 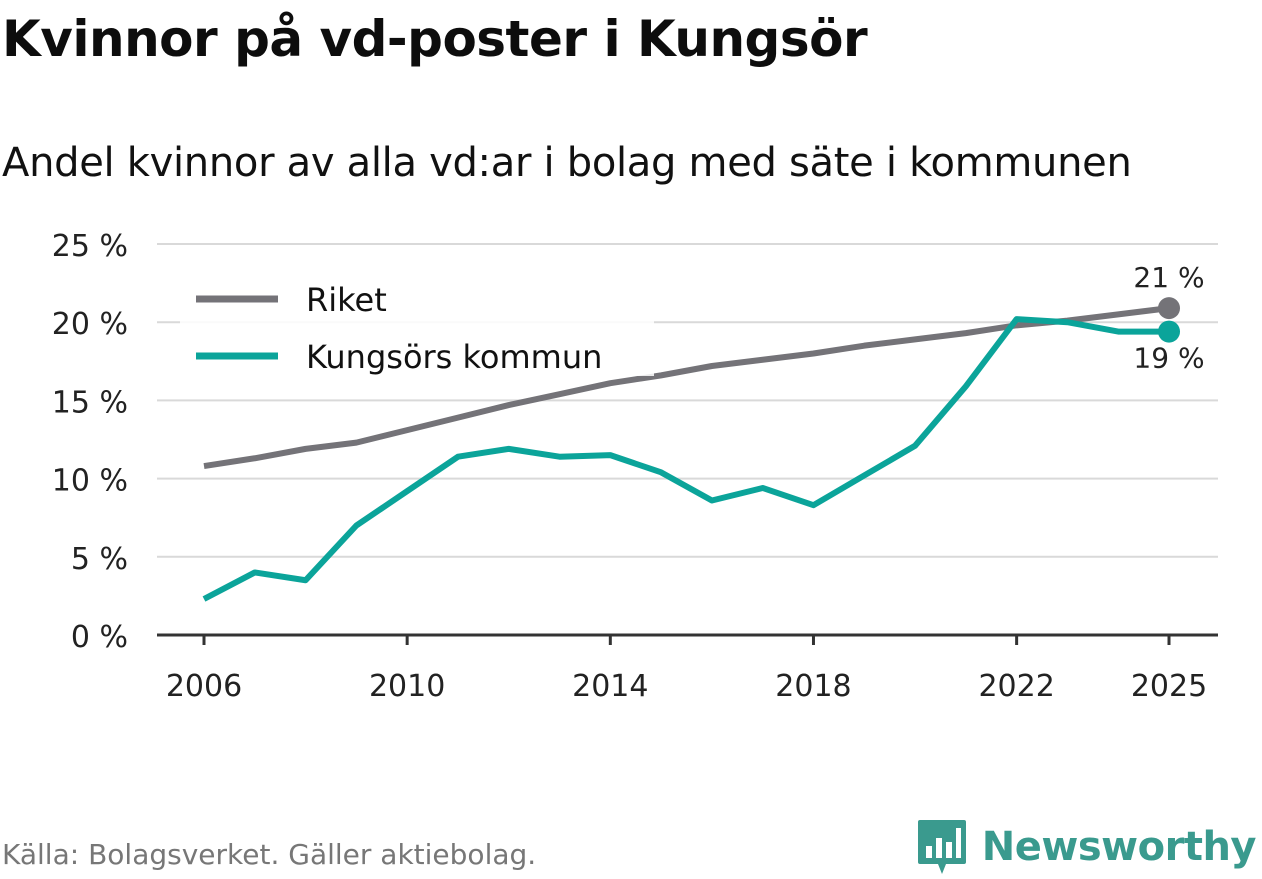 I want to click on source-note: Källa: Bolagsverket. Gäller aktiebolag., so click(x=269, y=854).